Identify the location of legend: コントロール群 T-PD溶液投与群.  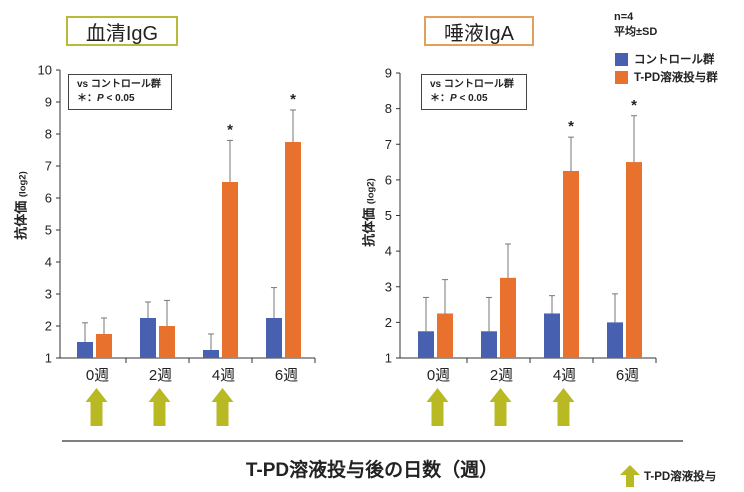
(666, 68).